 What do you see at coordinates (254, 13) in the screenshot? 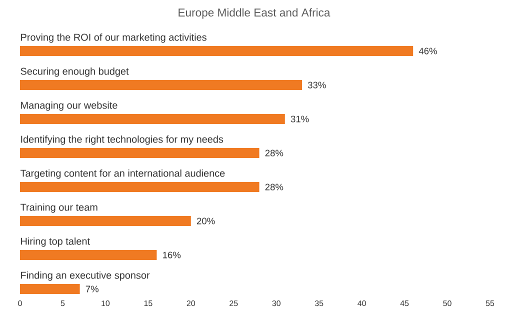
I see `chart-title: Europe Middle East and Africa` at bounding box center [254, 13].